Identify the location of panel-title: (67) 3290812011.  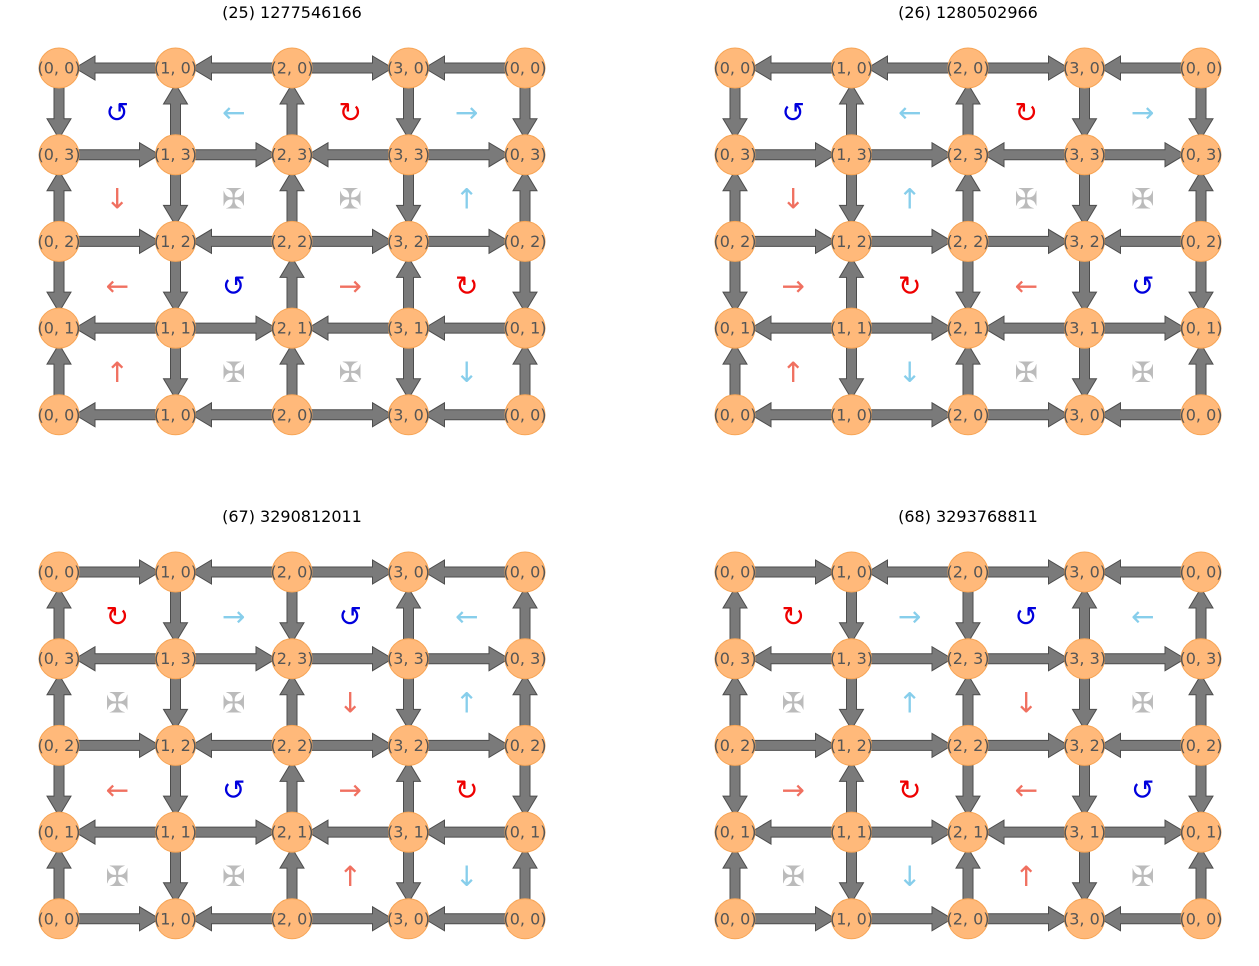
(292, 516).